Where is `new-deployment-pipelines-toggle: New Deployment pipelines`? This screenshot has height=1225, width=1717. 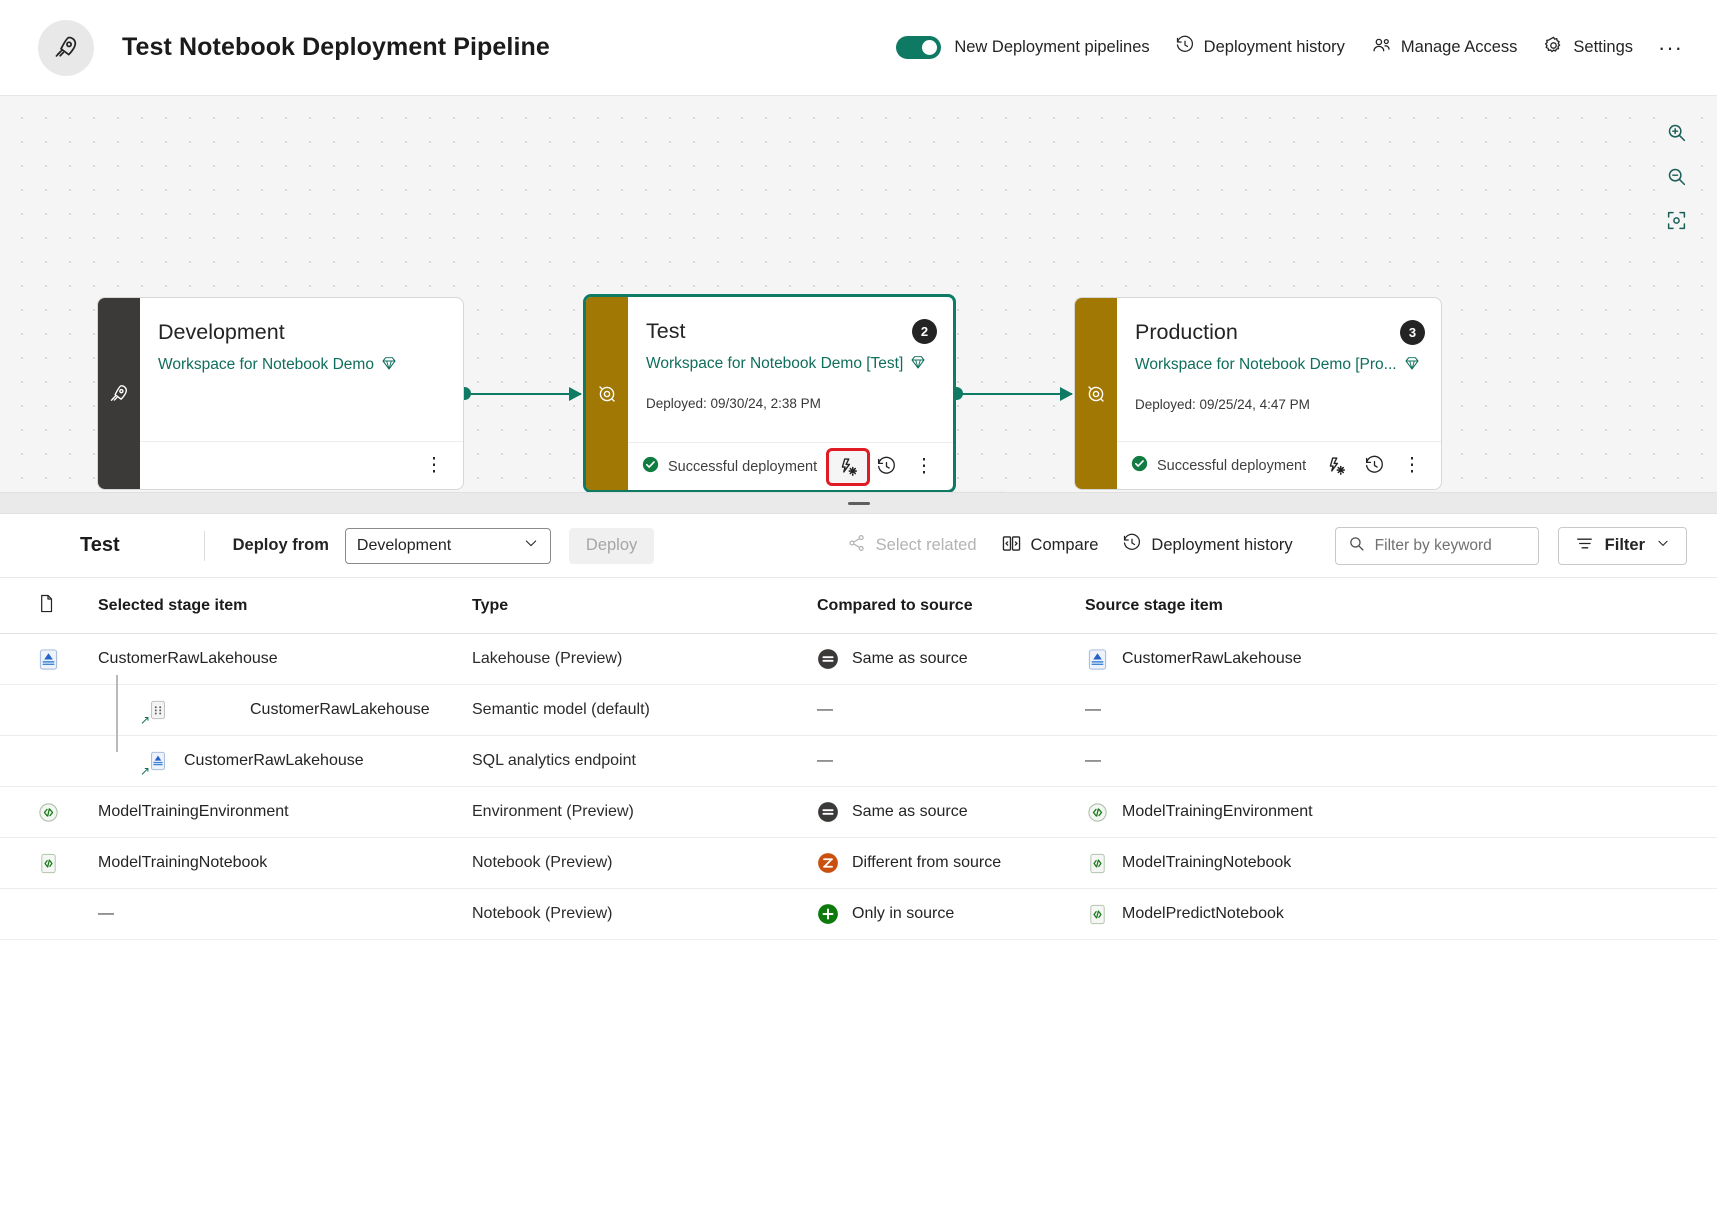
new-deployment-pipelines-toggle: New Deployment pipelines is located at coordinates (1023, 47).